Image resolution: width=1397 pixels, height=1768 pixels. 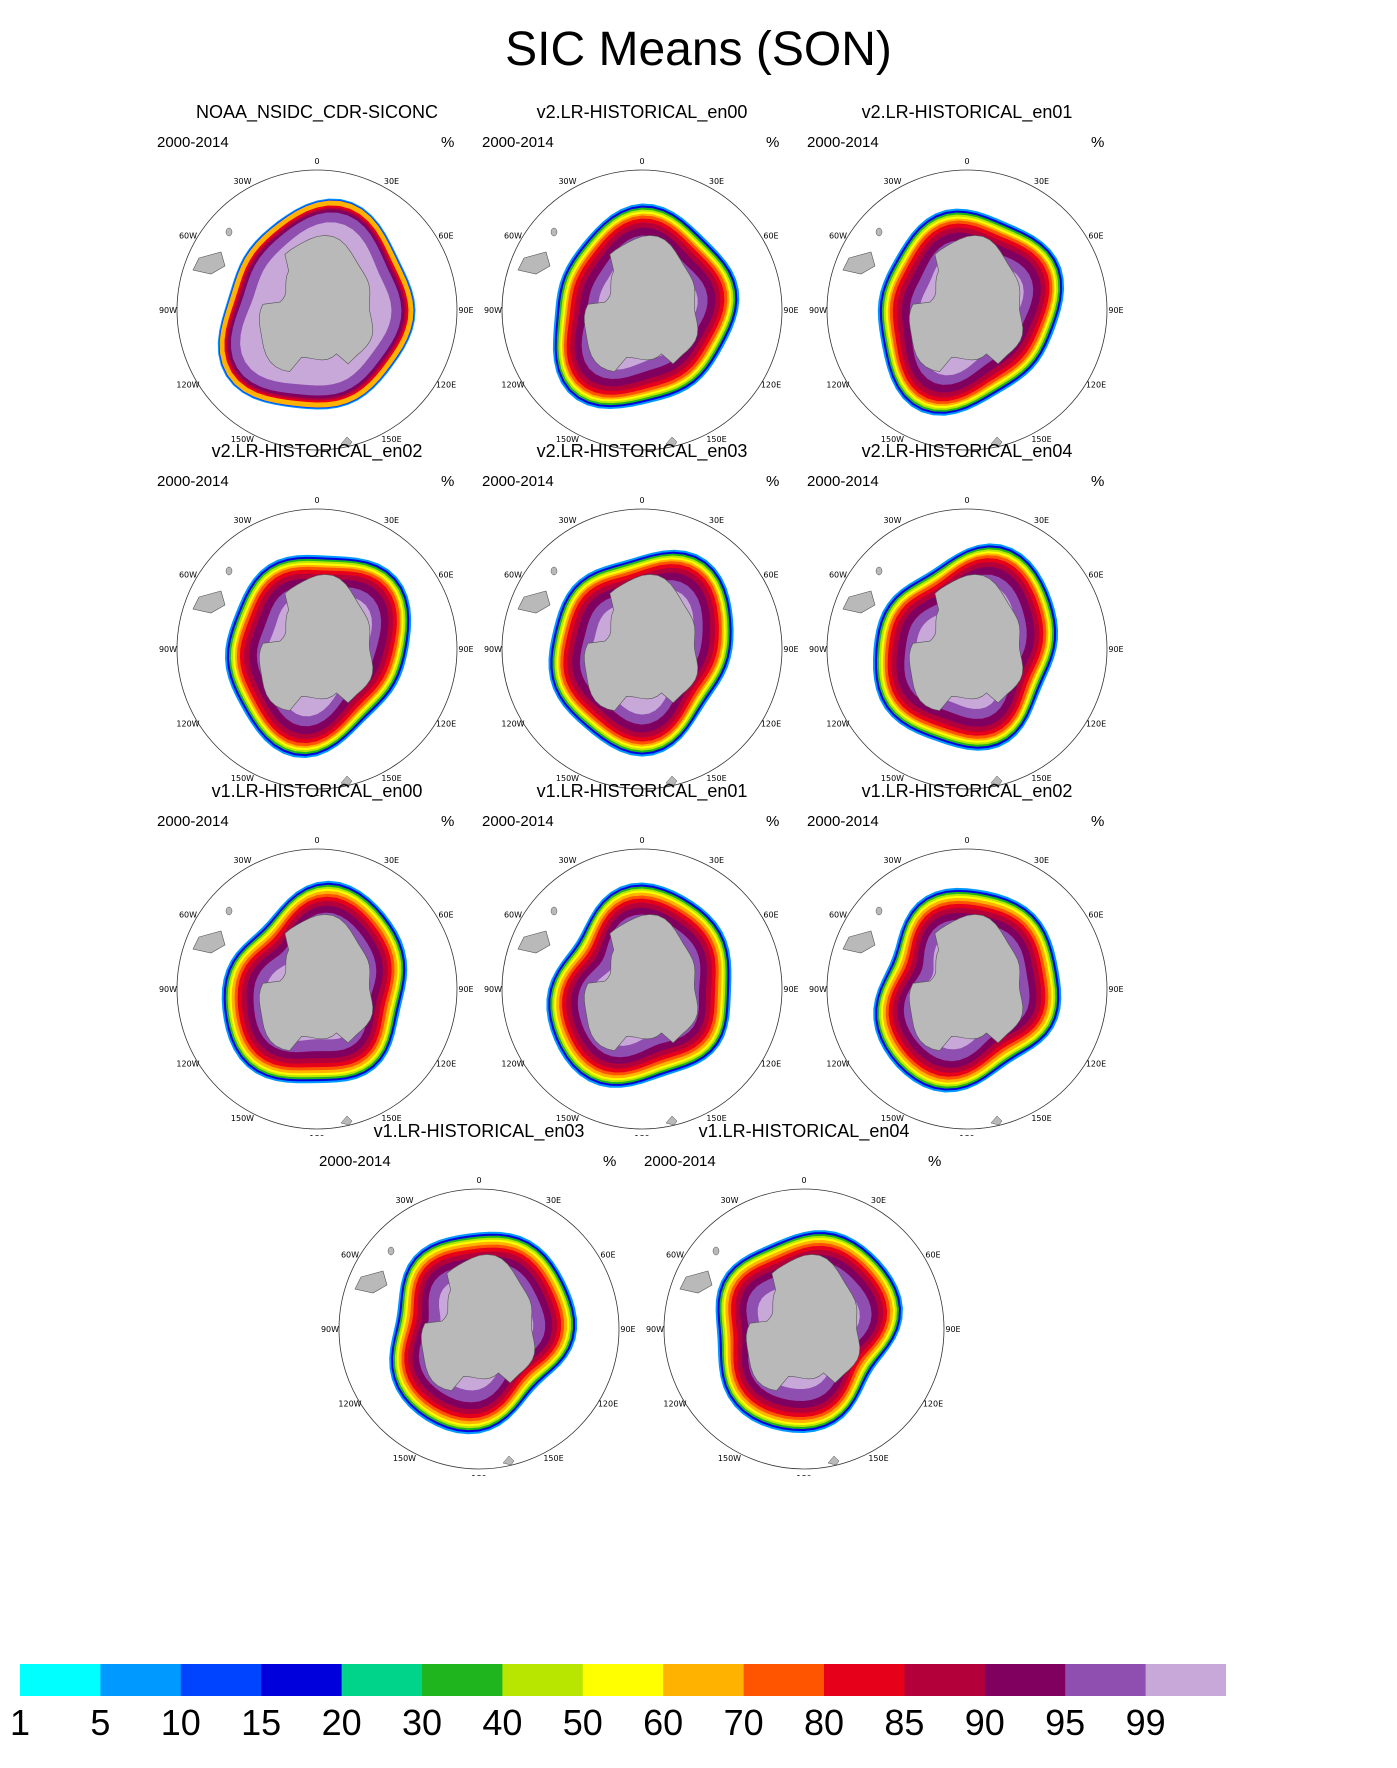 I want to click on colorbar-tick-label: 60, so click(x=663, y=1722).